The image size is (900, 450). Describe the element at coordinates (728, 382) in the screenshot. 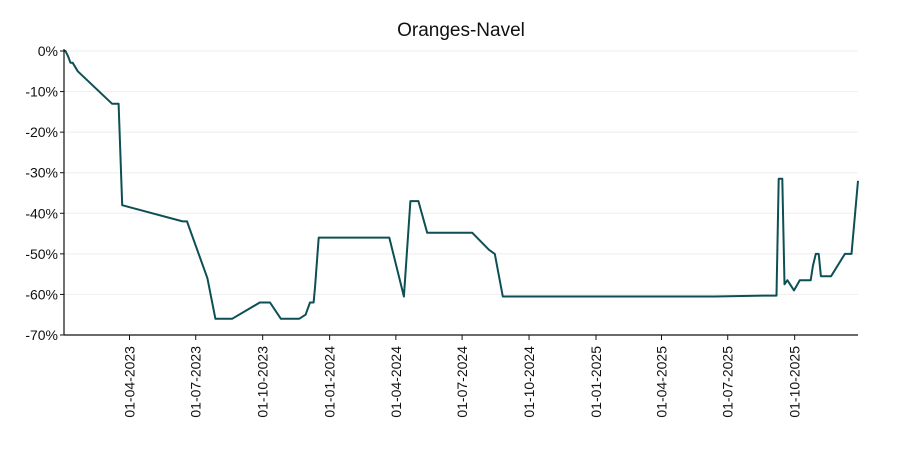

I see `x-tick-label: 01-07-2025` at that location.